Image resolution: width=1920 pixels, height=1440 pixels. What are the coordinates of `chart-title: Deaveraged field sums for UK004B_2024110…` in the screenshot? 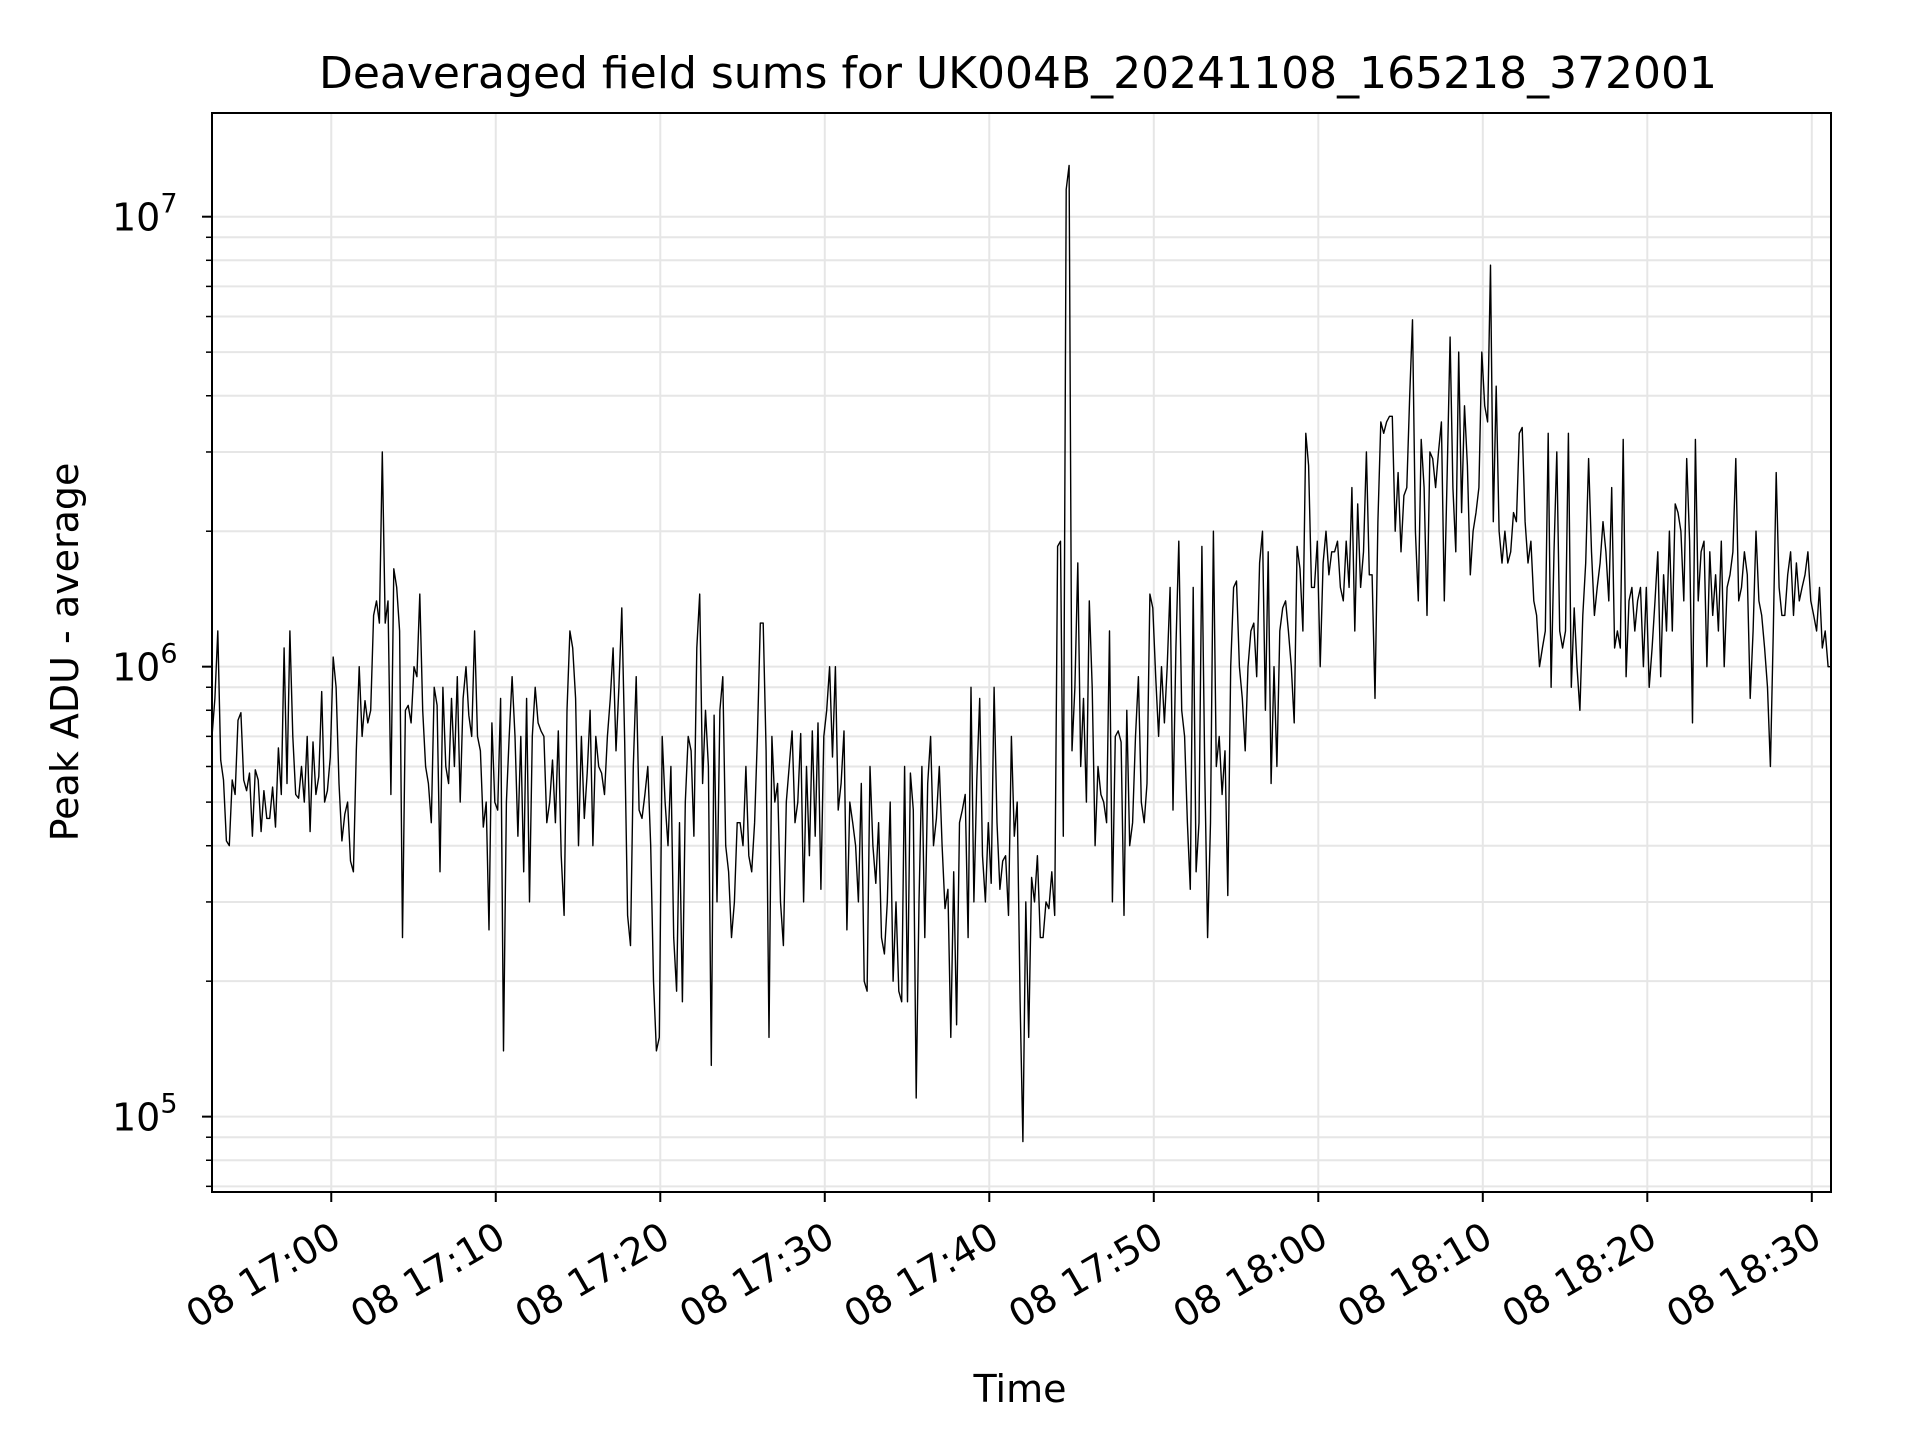 It's located at (1018, 73).